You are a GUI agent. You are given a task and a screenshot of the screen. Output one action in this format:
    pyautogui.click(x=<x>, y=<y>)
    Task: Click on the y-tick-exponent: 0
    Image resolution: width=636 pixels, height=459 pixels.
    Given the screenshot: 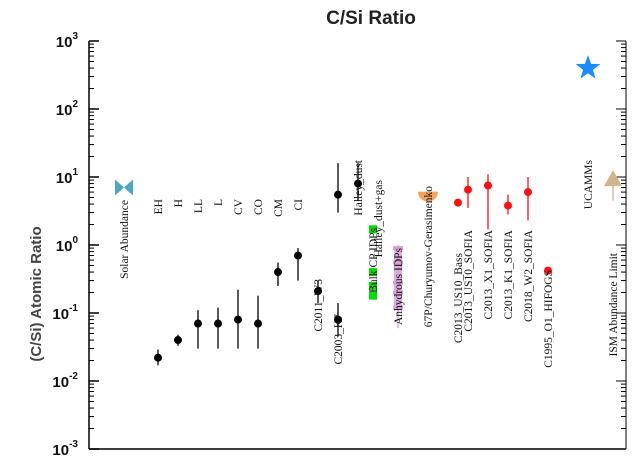 What is the action you would take?
    pyautogui.click(x=75, y=240)
    